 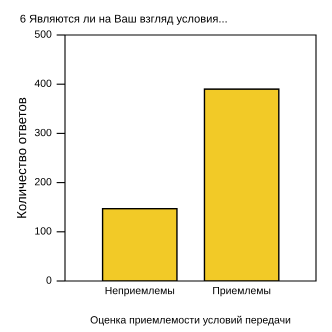 I want to click on y-axis-title: Количество ответов, so click(x=21, y=158).